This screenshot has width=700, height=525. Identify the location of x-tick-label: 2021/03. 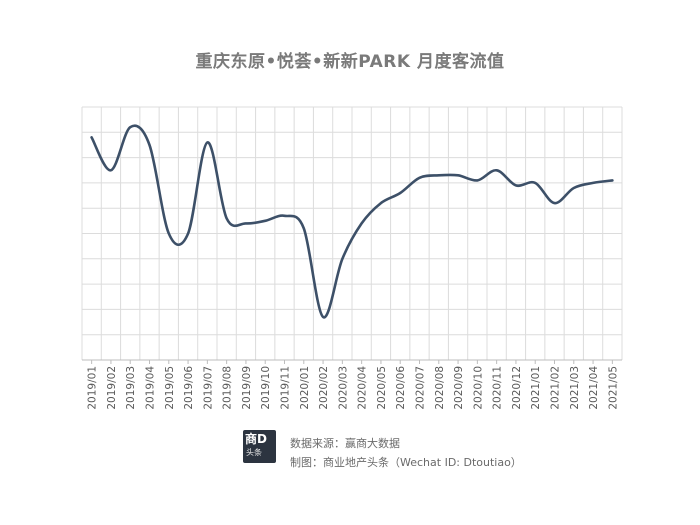
(575, 388).